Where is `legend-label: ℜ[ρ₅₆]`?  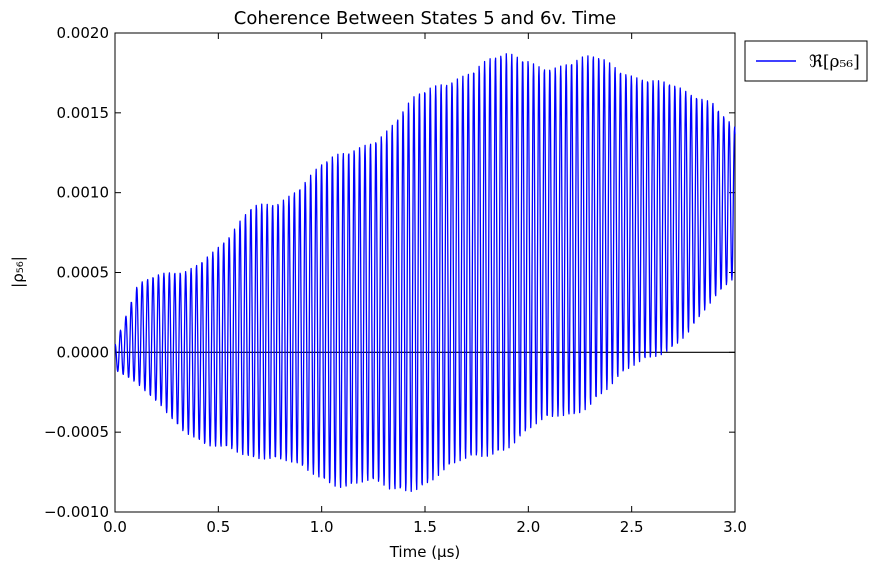 legend-label: ℜ[ρ₅₆] is located at coordinates (834, 62).